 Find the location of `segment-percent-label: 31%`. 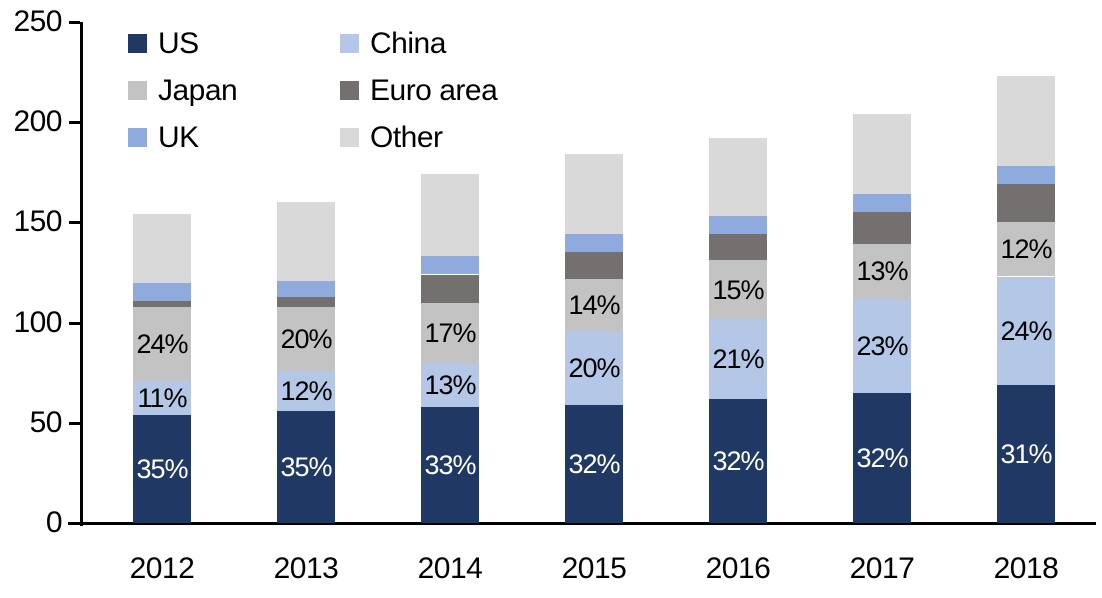

segment-percent-label: 31% is located at coordinates (1026, 453).